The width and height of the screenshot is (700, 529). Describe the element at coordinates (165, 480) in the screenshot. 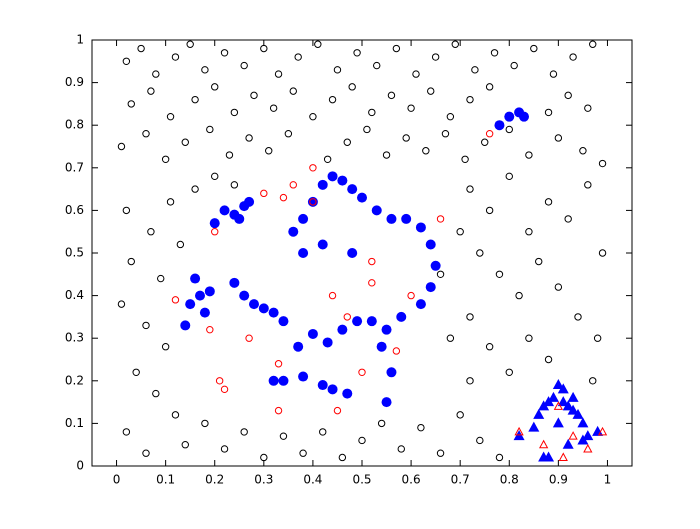

I see `x-tick-label: 0.1` at that location.